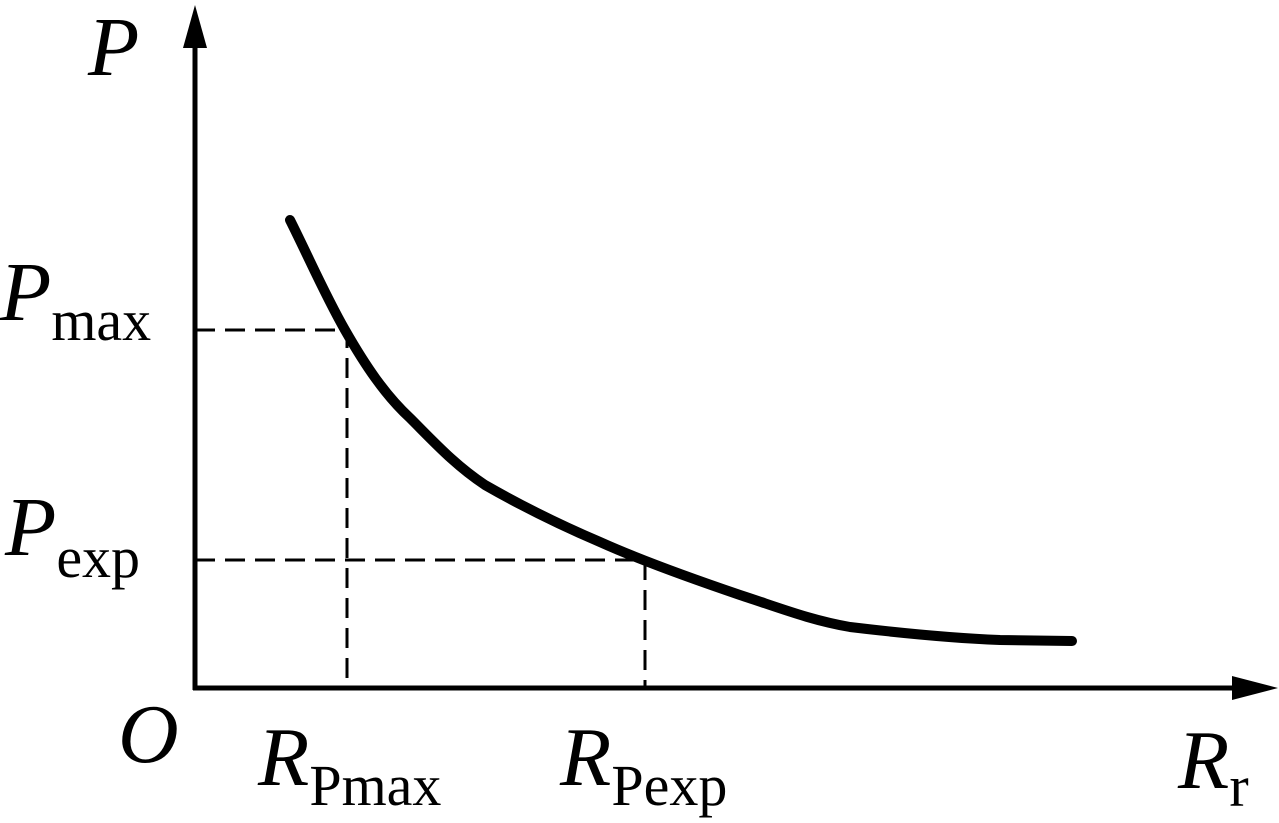 This screenshot has width=1279, height=823. What do you see at coordinates (195, 26) in the screenshot?
I see `y-axis-arrow` at bounding box center [195, 26].